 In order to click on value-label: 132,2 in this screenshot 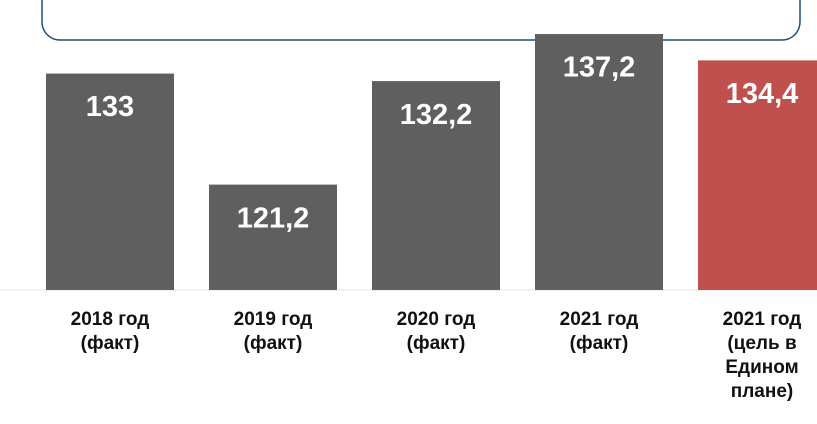, I will do `click(436, 115)`.